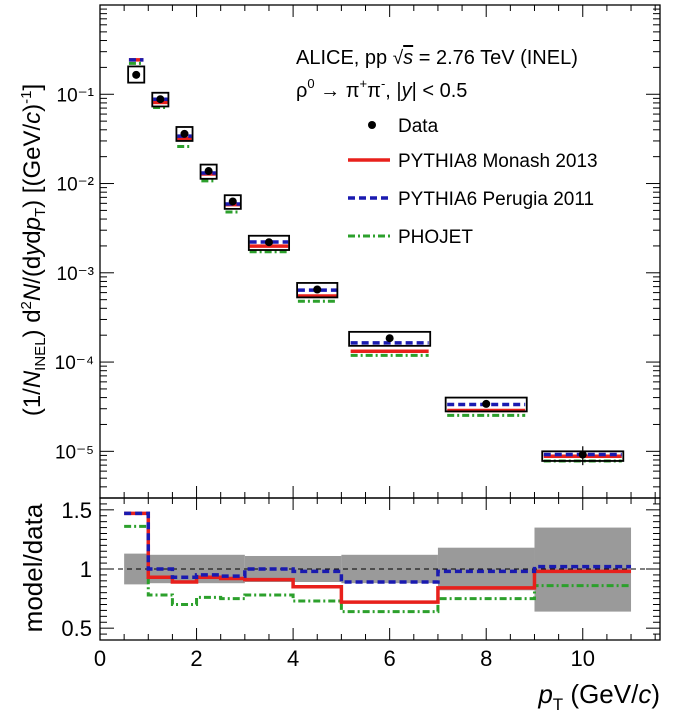 Image resolution: width=680 pixels, height=715 pixels. I want to click on chart-title-line2: ρ0 → π+π-, |y| < 0.5, so click(381, 89).